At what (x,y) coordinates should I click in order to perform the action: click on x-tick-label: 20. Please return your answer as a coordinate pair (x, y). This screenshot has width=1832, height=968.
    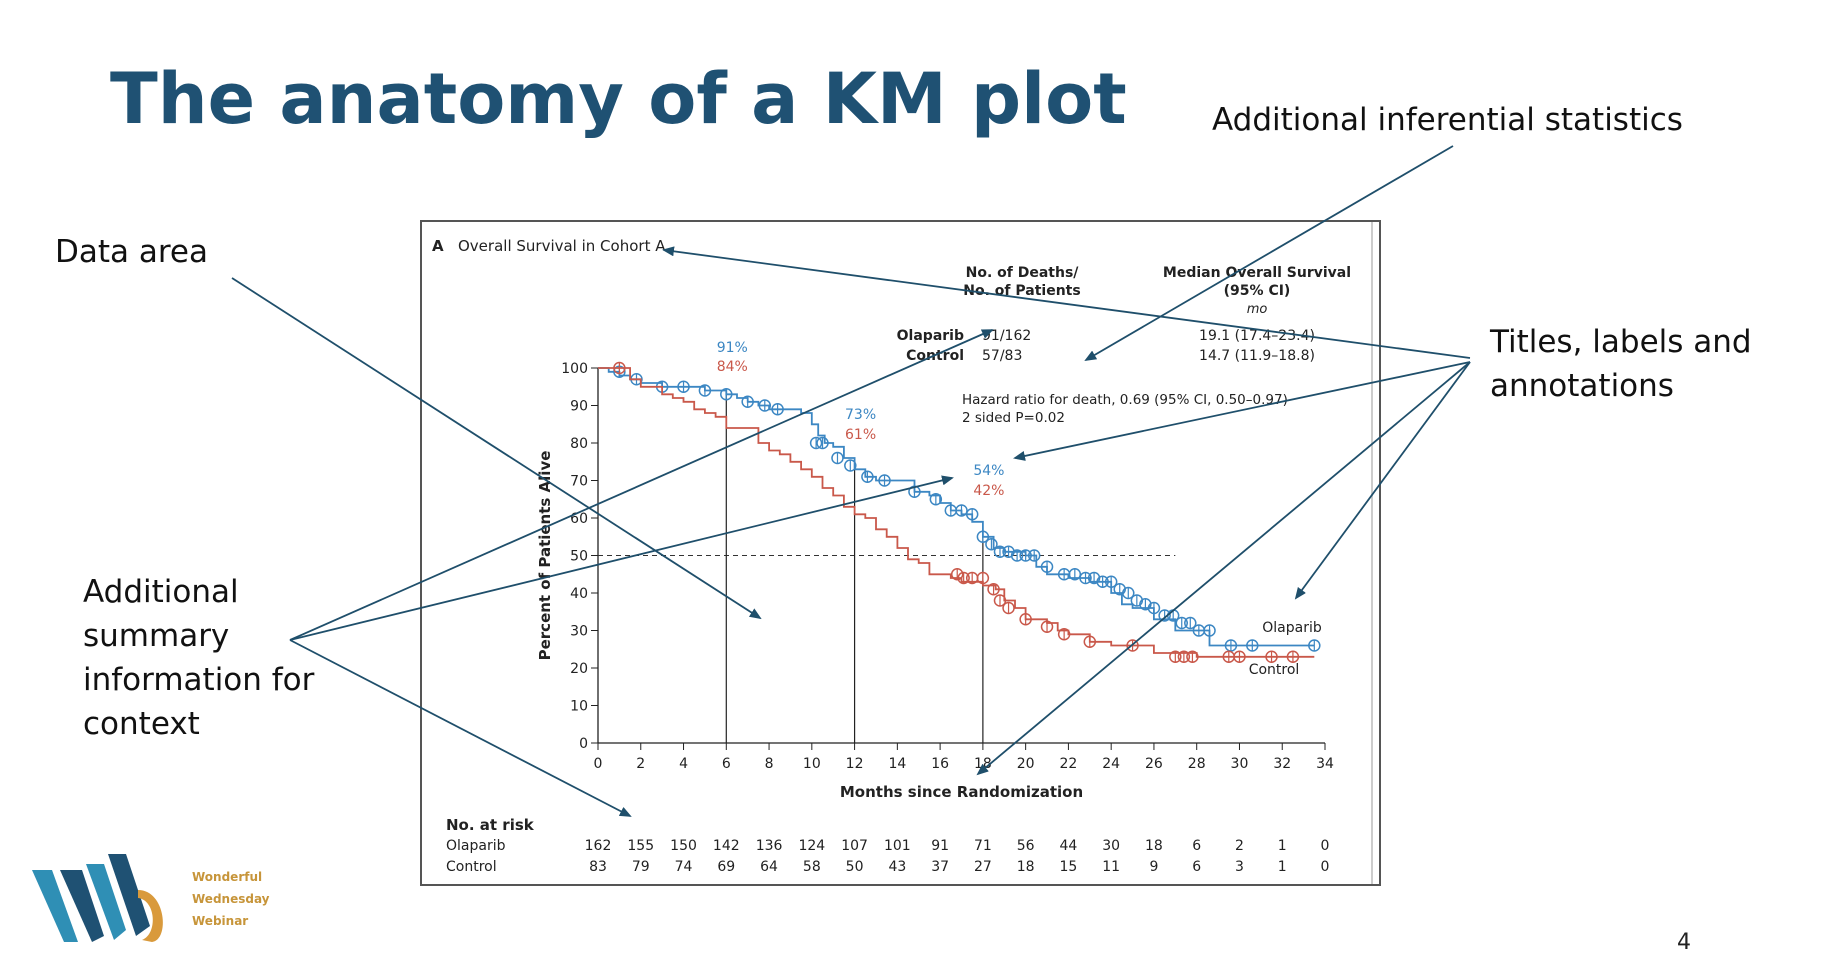
    Looking at the image, I should click on (1026, 764).